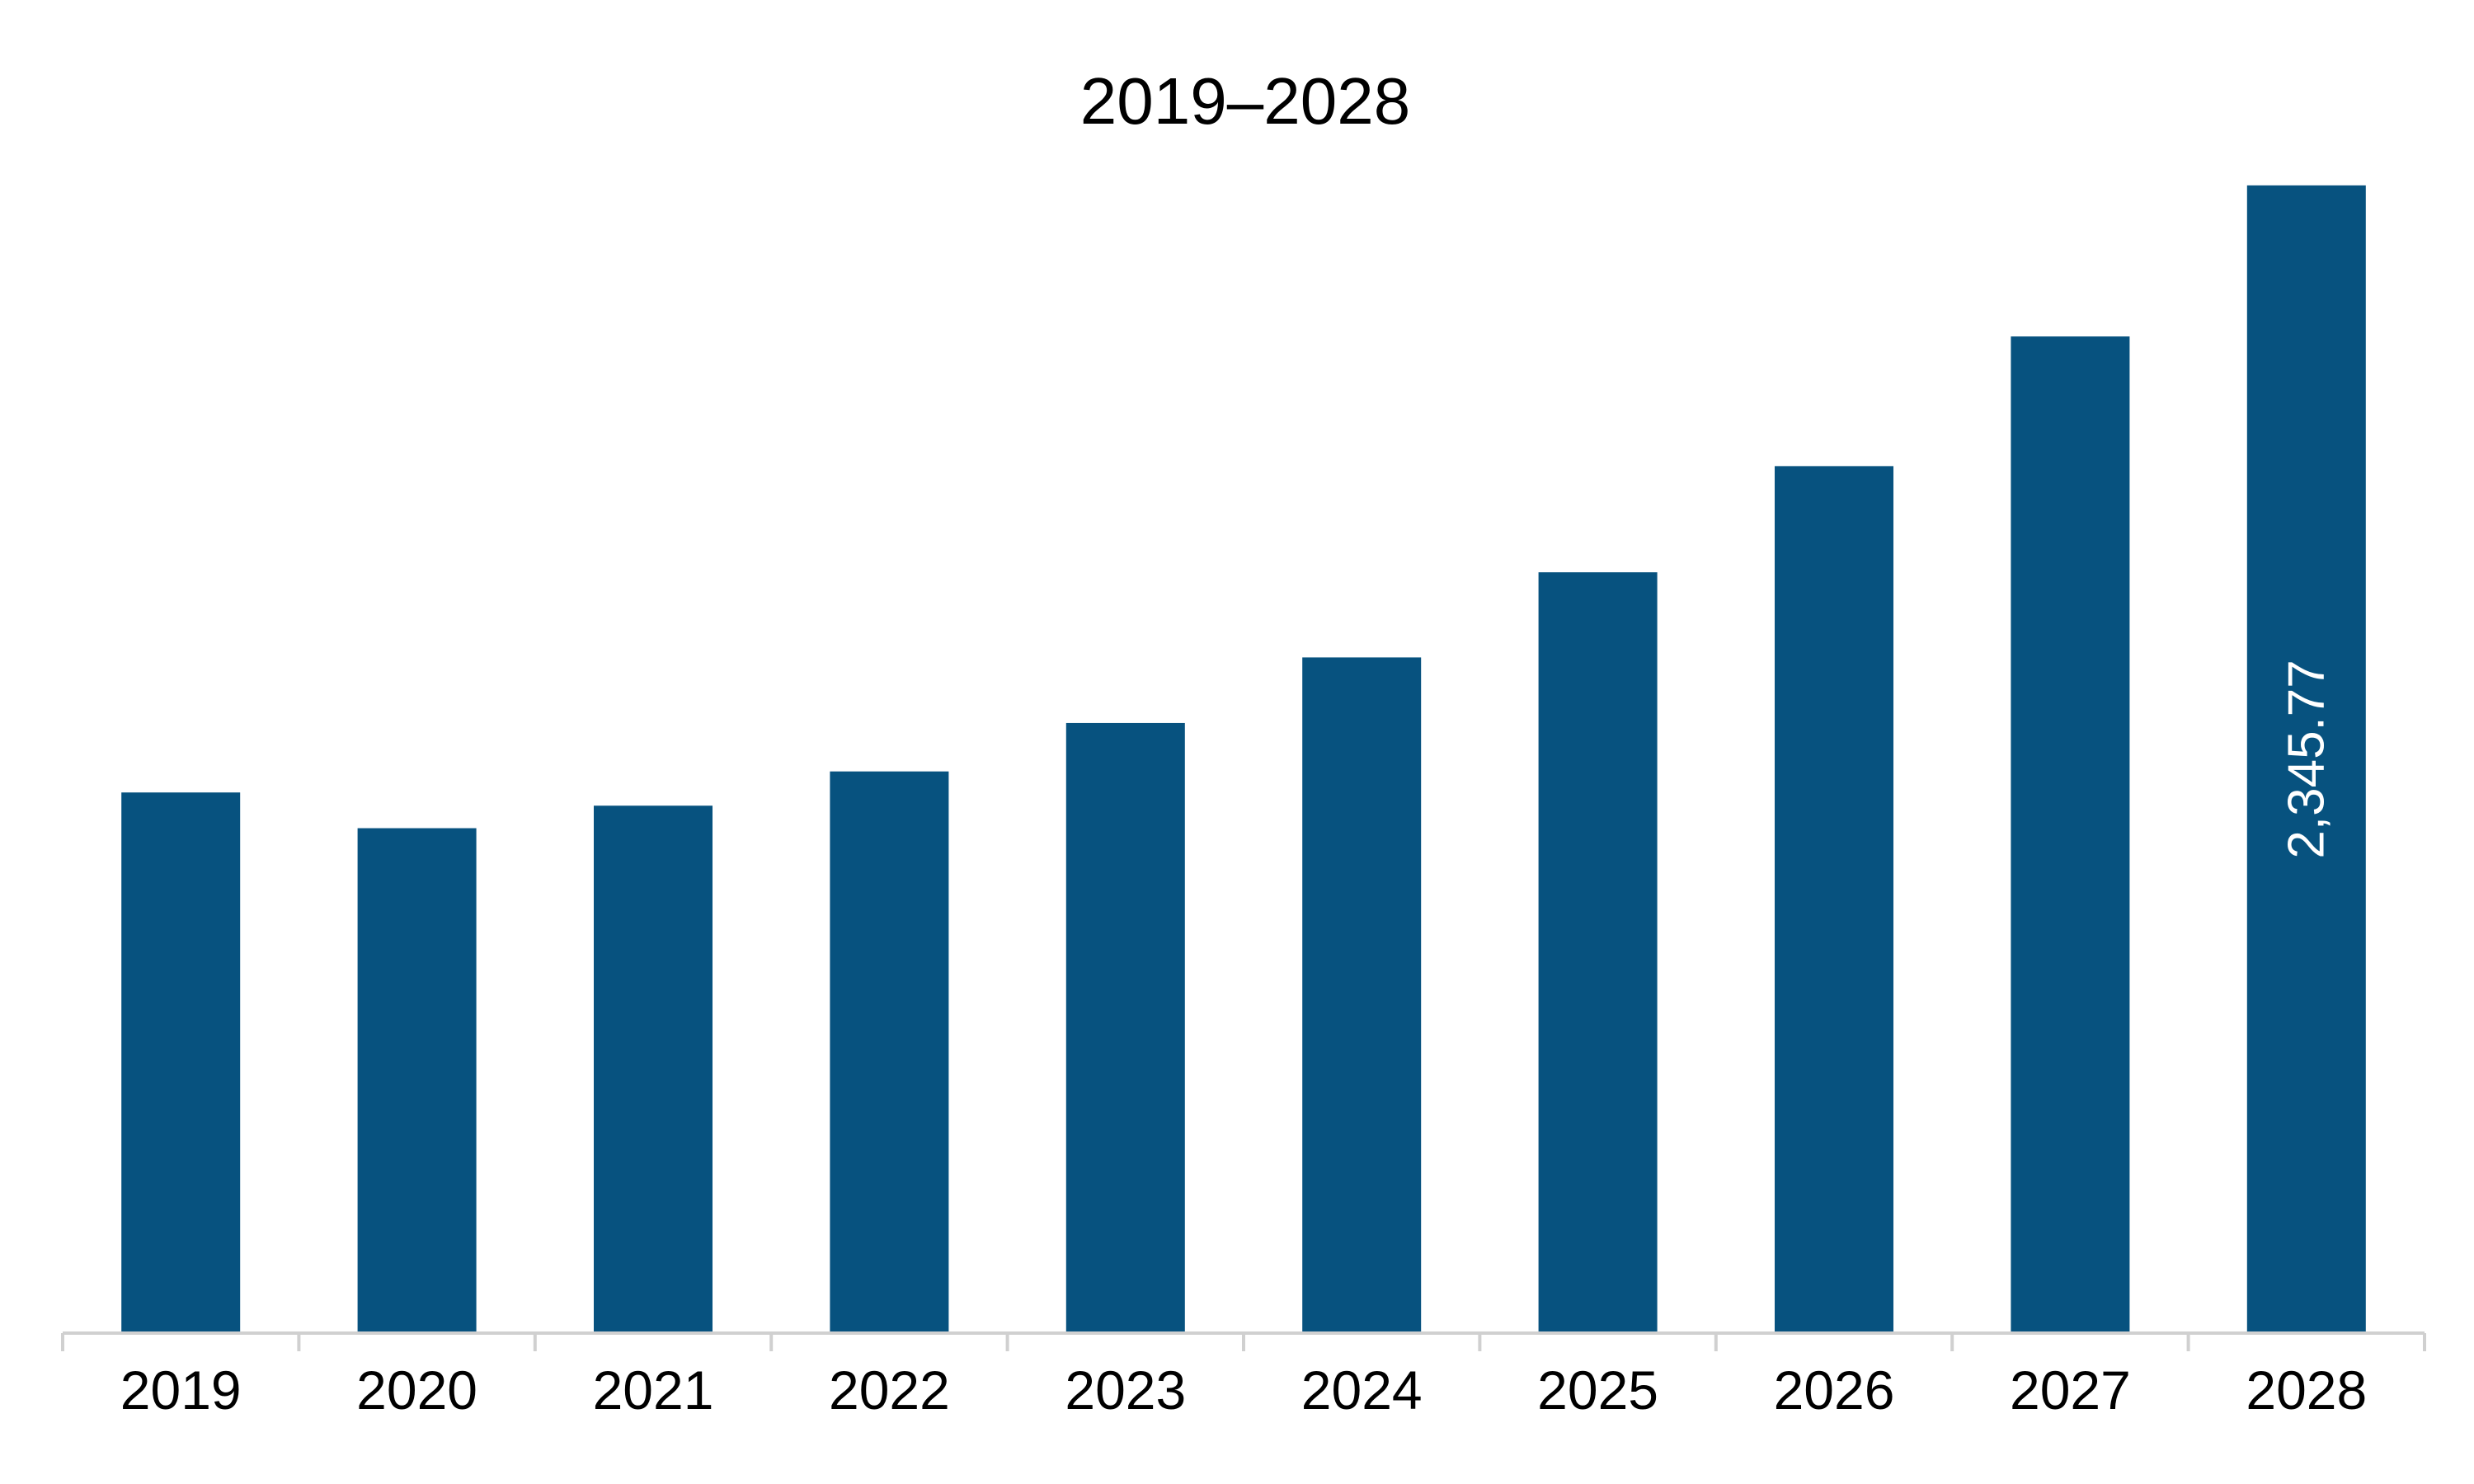  What do you see at coordinates (1362, 995) in the screenshot?
I see `bar-2024` at bounding box center [1362, 995].